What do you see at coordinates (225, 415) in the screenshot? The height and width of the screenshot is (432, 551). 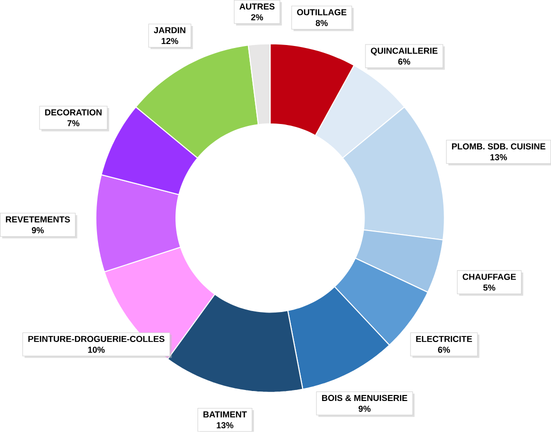 I see `slice-label: BATIMENT` at bounding box center [225, 415].